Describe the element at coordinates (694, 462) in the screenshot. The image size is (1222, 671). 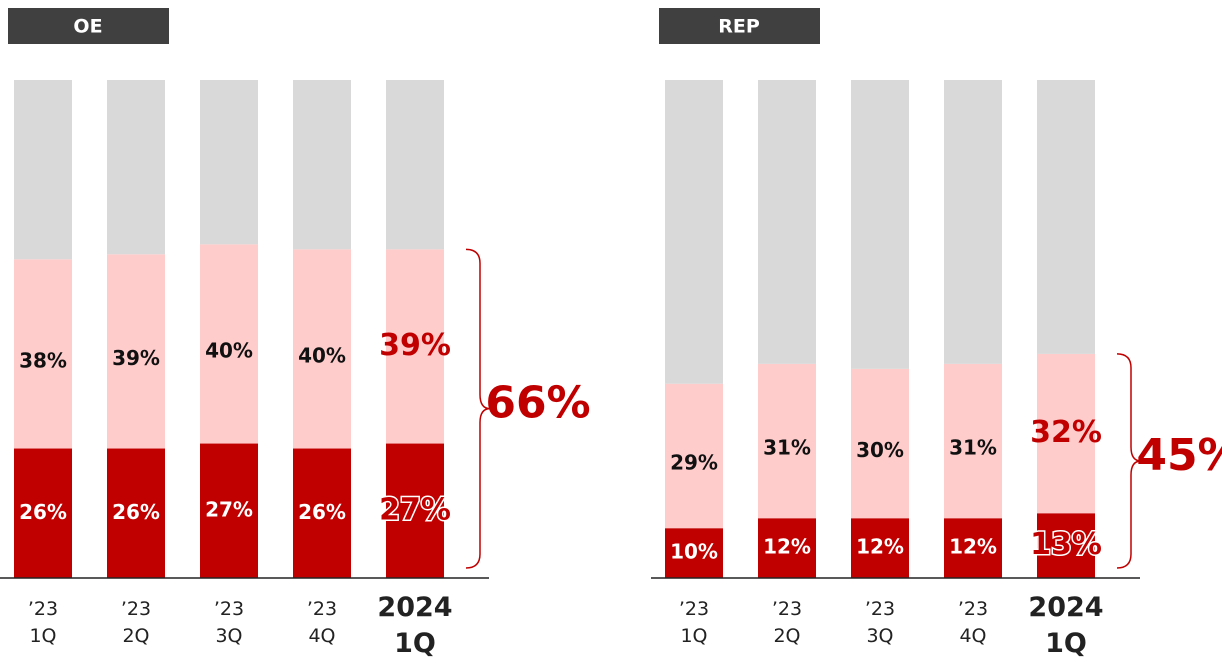
I see `value-label: 29%` at that location.